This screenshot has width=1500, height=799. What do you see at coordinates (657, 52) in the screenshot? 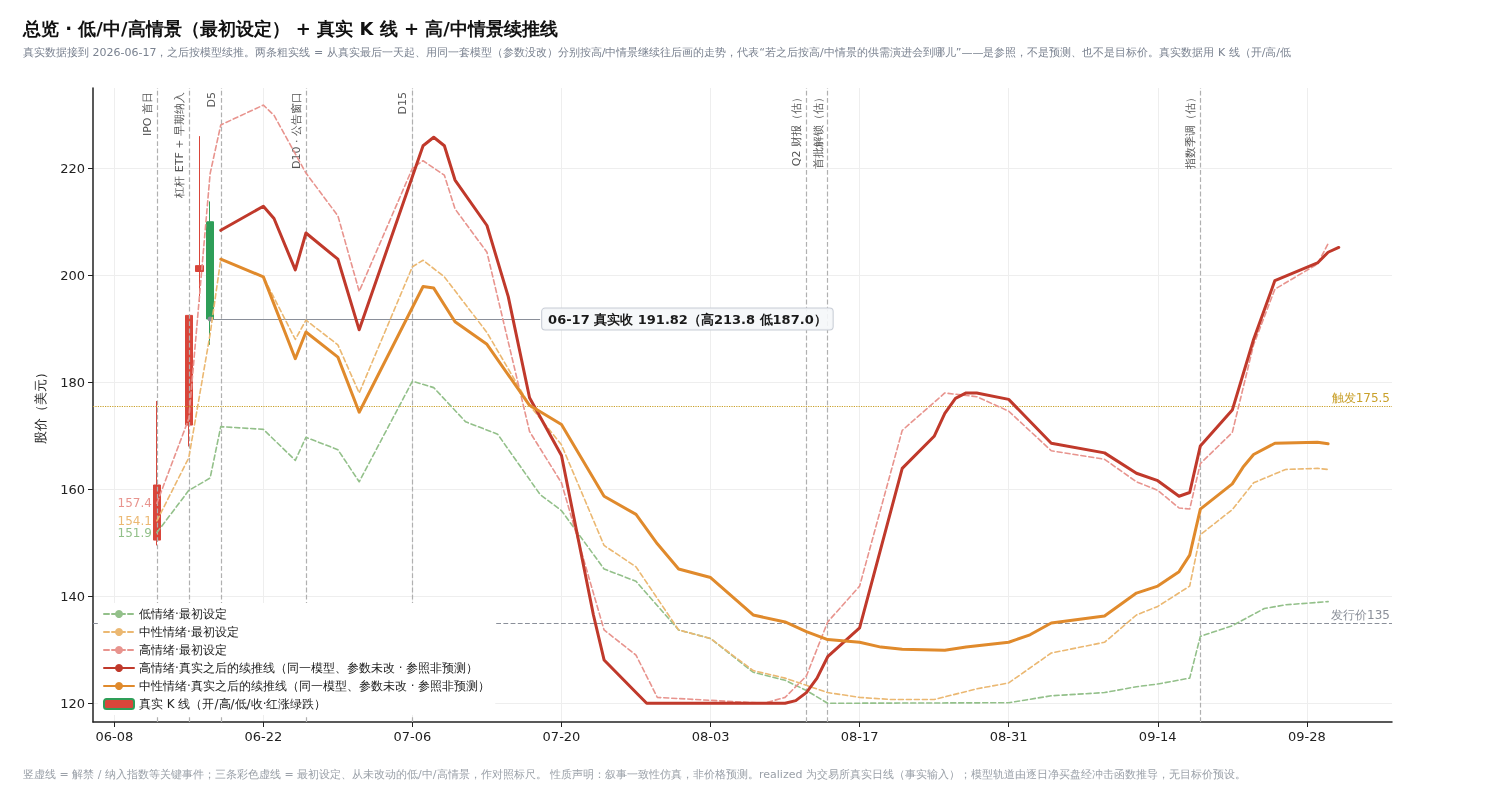
I see `chart-subtitle: 真实数据接到 2026-06-17，之后按模型续推。两条粗实线 = 从真实最后一天起、用同一套模型（参数没改）分别按高/中情景继续往后画的走势，代表“若之后按高/中情景的供需演进会到哪儿”——是参照，不是预测、也不是目标价。真实数据用 K 线（开/高/低` at bounding box center [657, 52].